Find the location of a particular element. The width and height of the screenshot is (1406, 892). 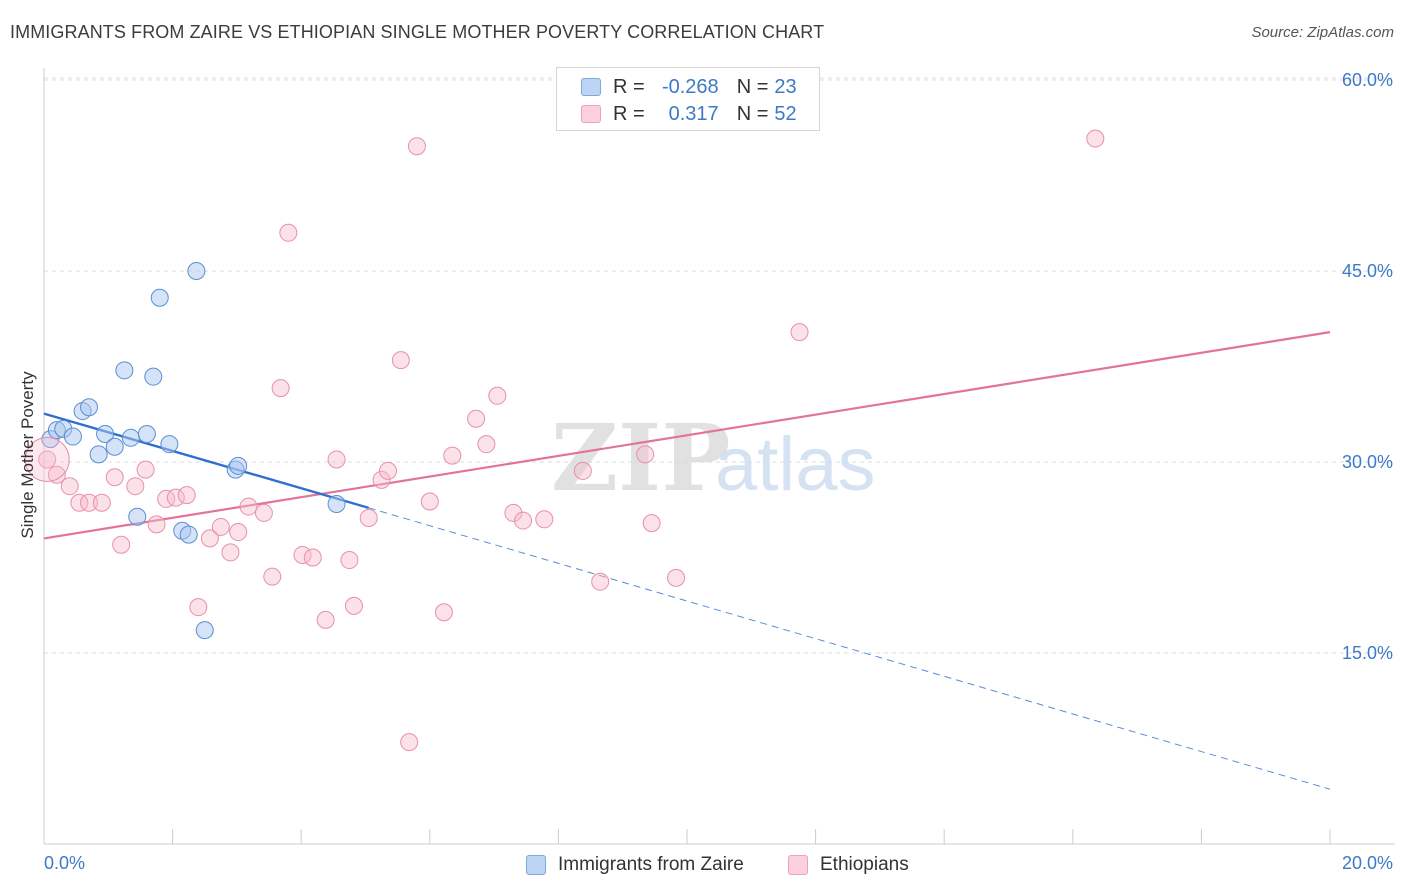

legend-swatch-pink is located at coordinates (591, 114).